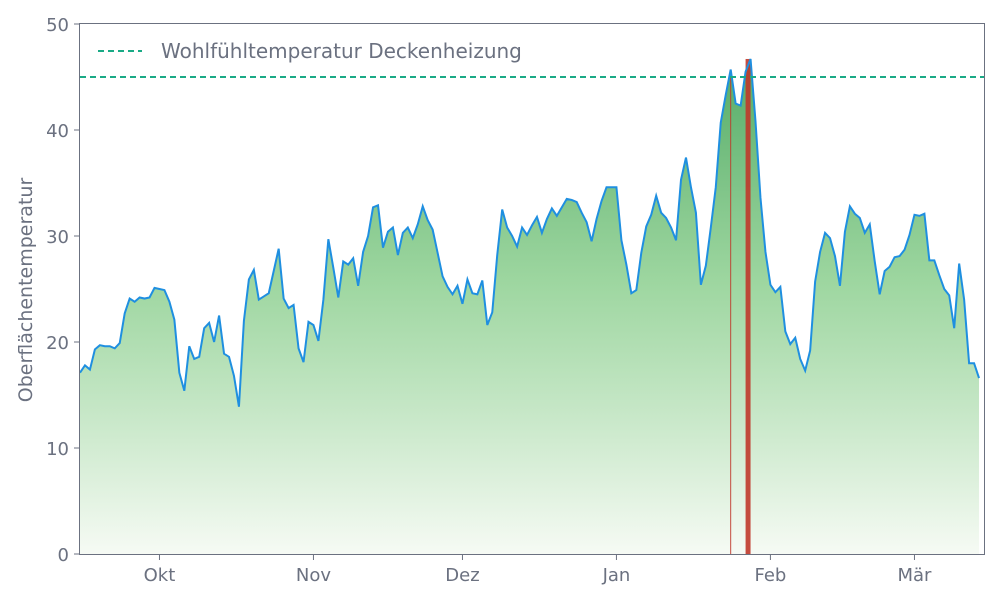  I want to click on legend: Wohlfühltemperatur Deckenheizung, so click(310, 51).